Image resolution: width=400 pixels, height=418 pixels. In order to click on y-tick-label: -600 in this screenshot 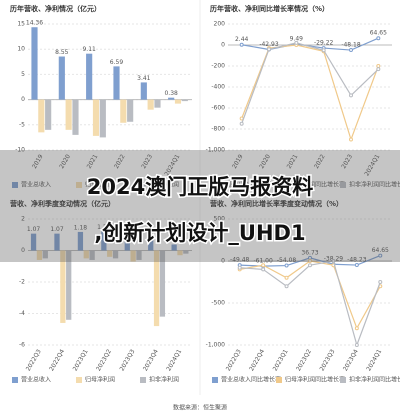, I will do `click(218, 108)`.